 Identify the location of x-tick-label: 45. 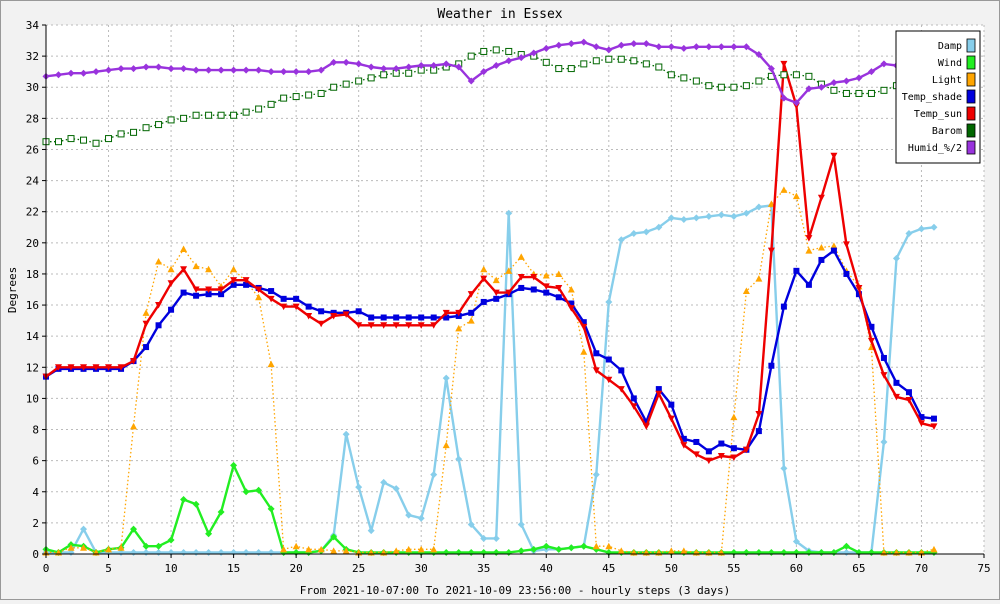
(608, 568).